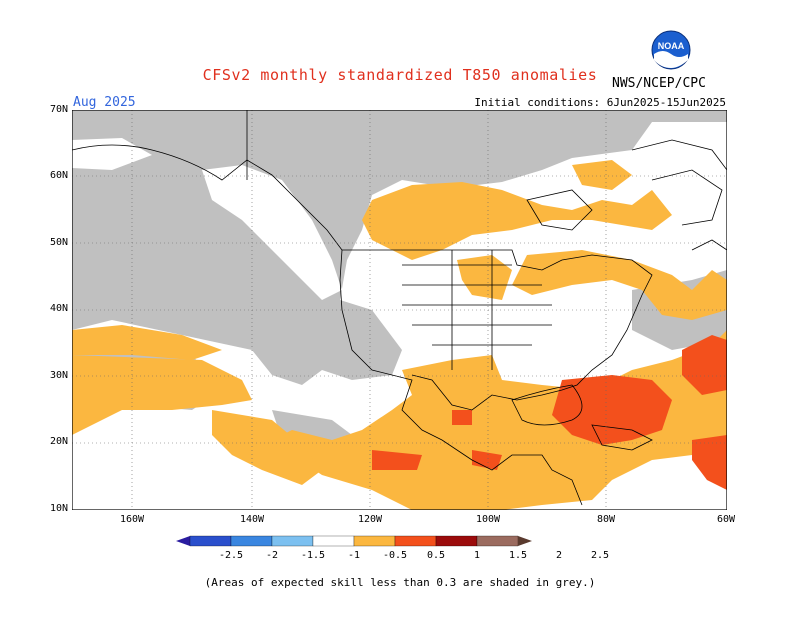 Image resolution: width=800 pixels, height=618 pixels. I want to click on colorbar-label: 1.5, so click(518, 555).